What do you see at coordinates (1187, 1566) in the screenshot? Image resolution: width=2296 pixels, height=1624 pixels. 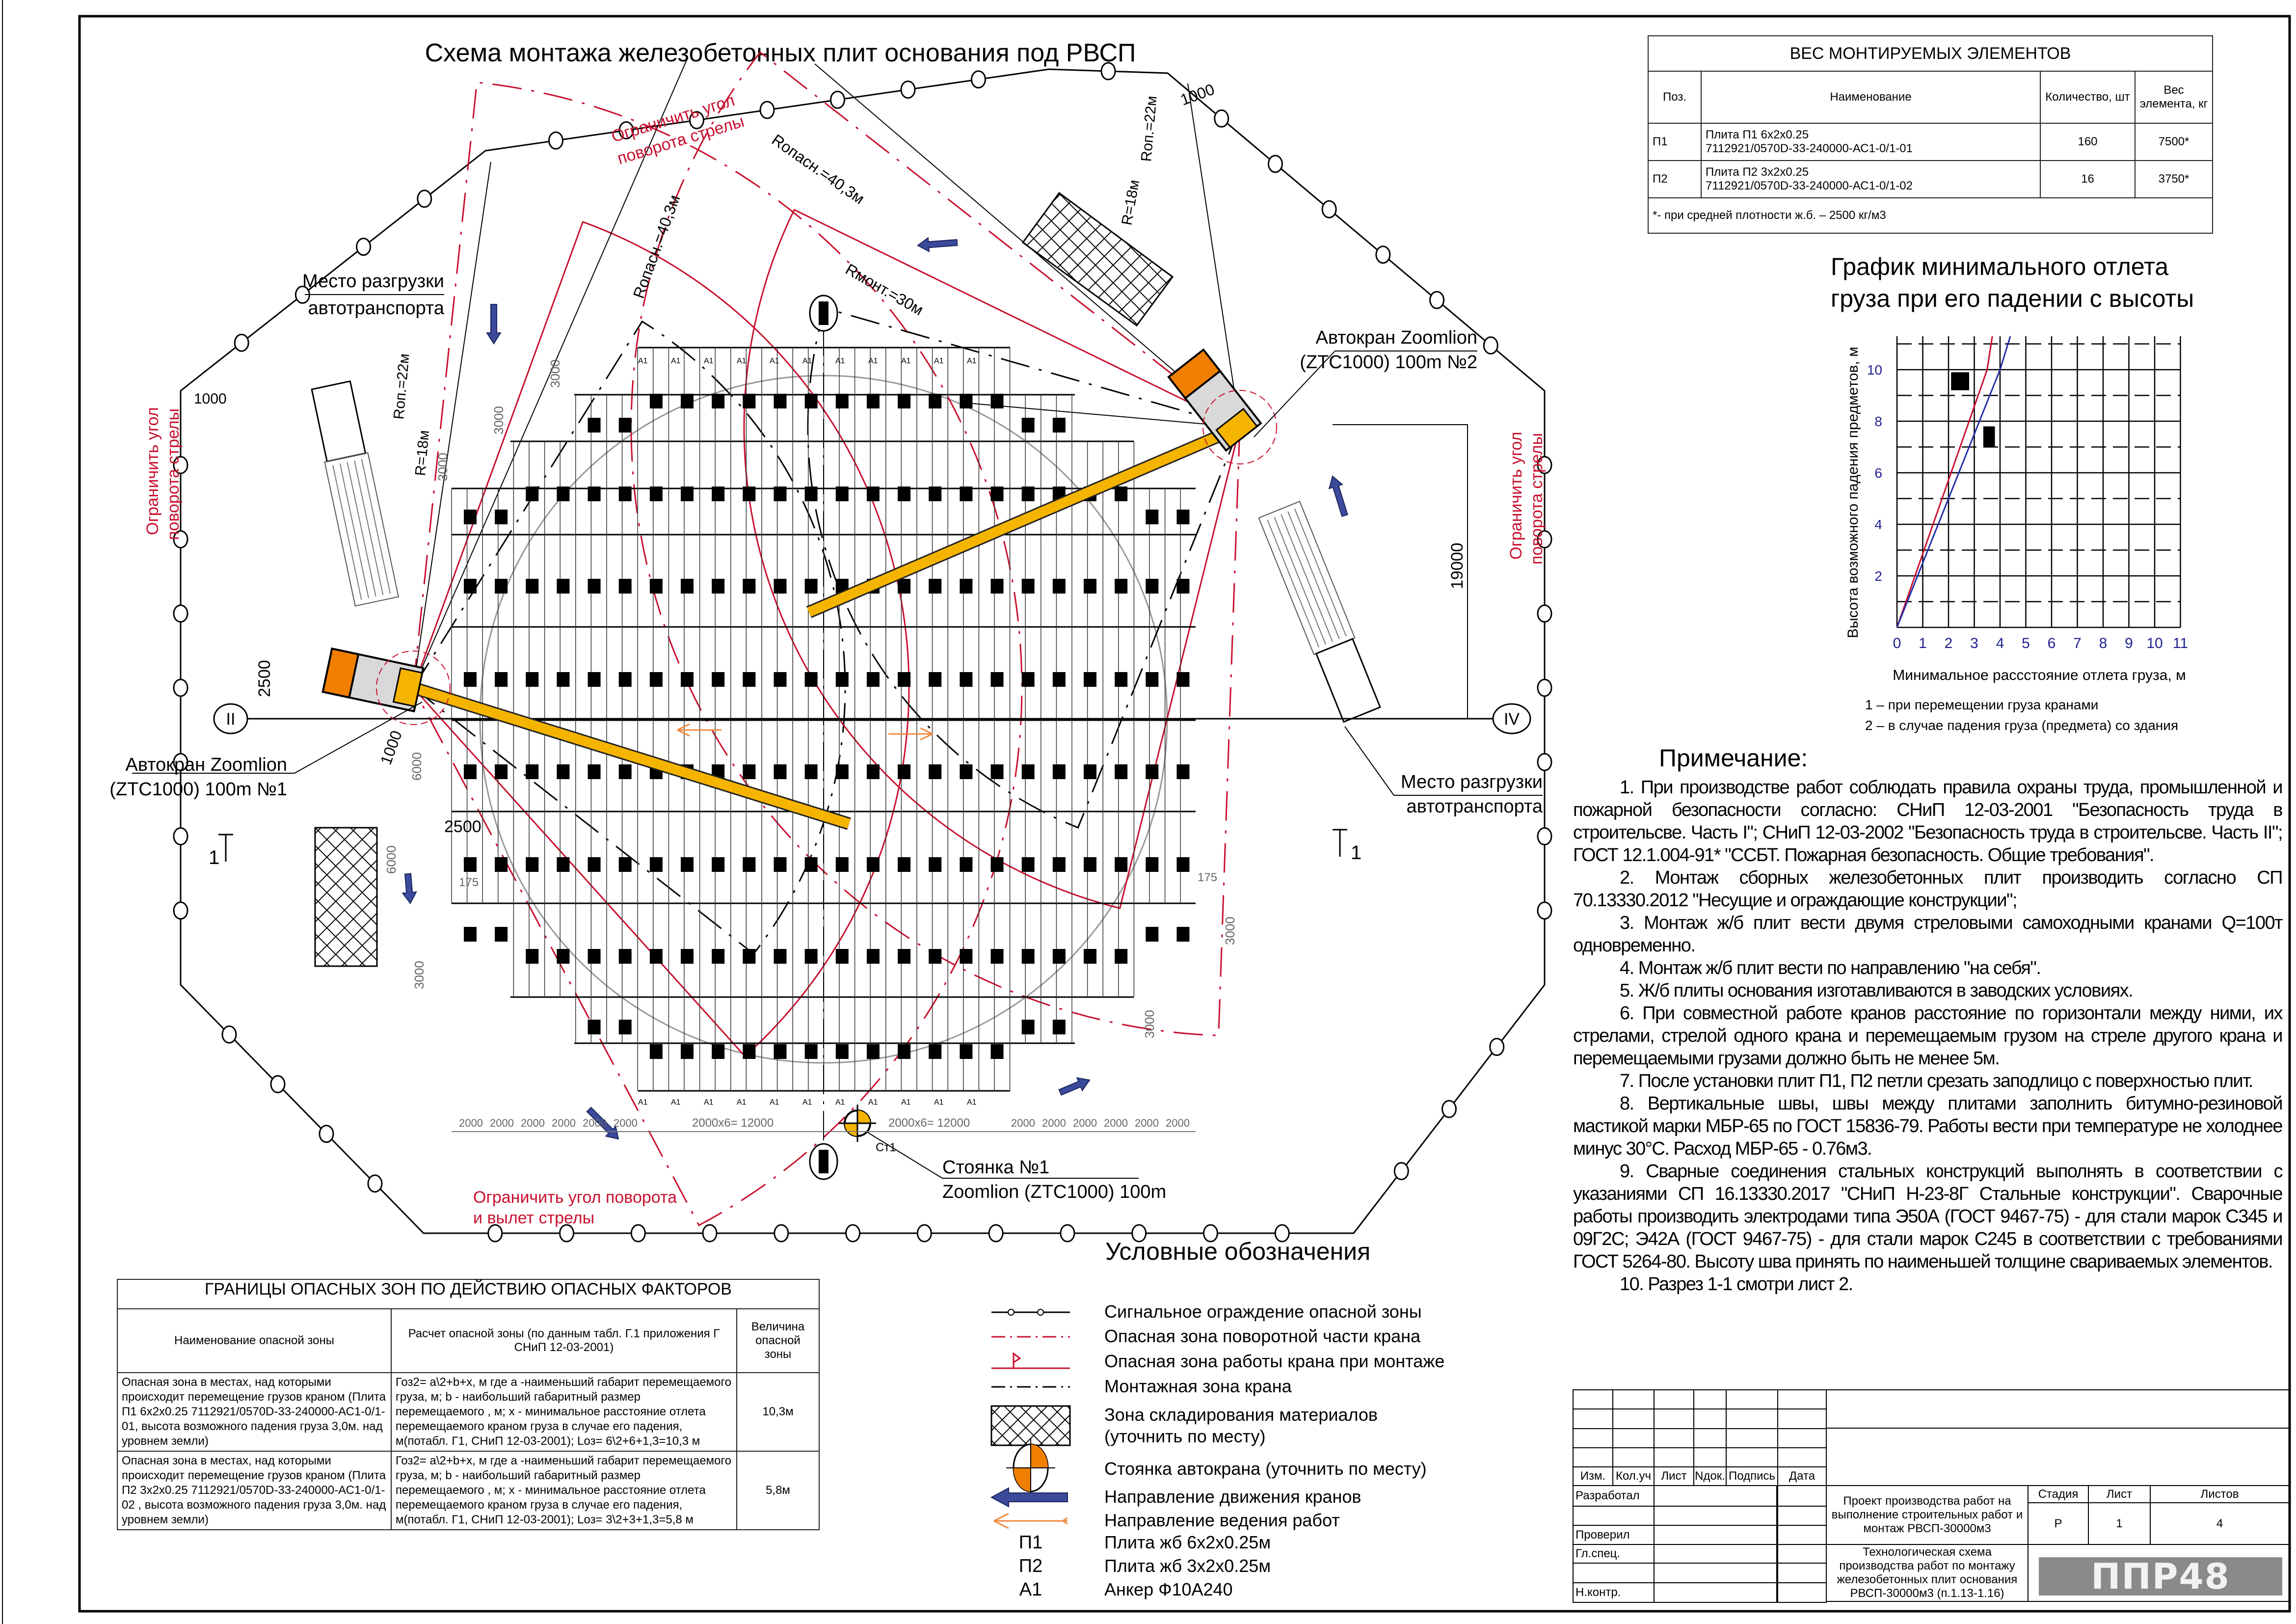 I see `legend-label: Плита жб 3х2х0.25м` at bounding box center [1187, 1566].